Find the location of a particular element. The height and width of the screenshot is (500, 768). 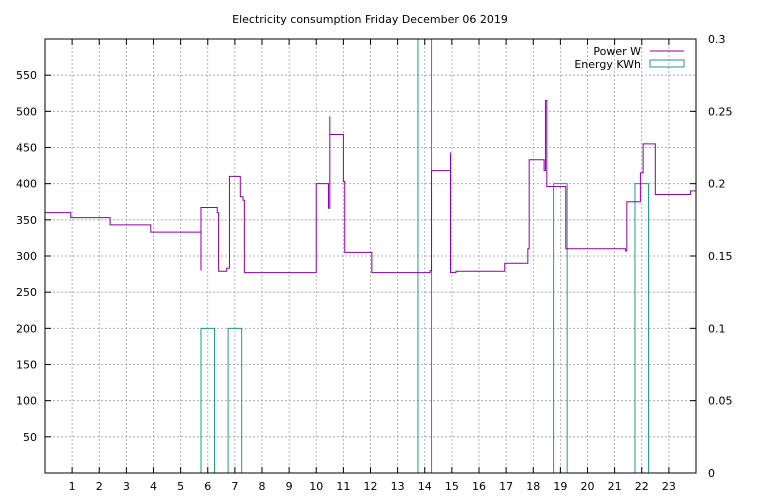

x-tick-label: 6 is located at coordinates (207, 486).